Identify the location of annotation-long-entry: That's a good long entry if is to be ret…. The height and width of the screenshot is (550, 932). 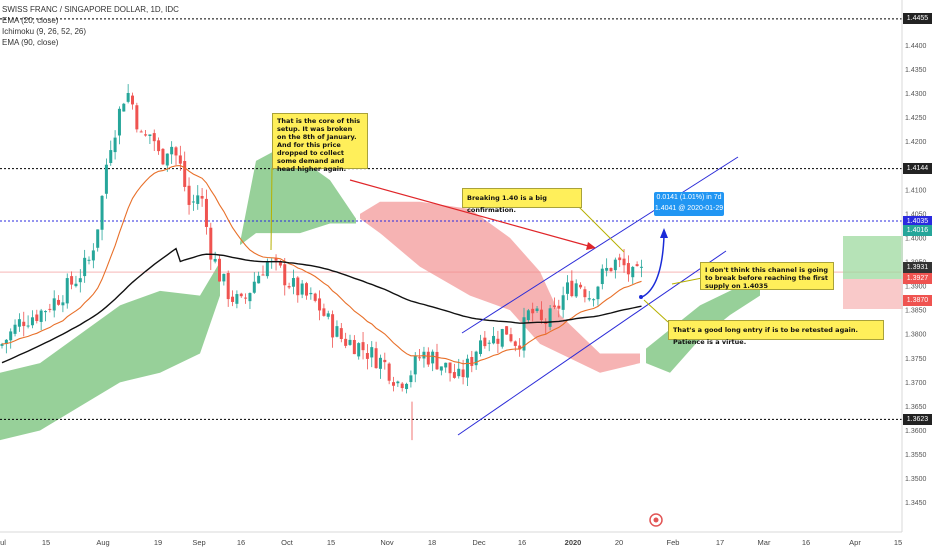
(776, 333).